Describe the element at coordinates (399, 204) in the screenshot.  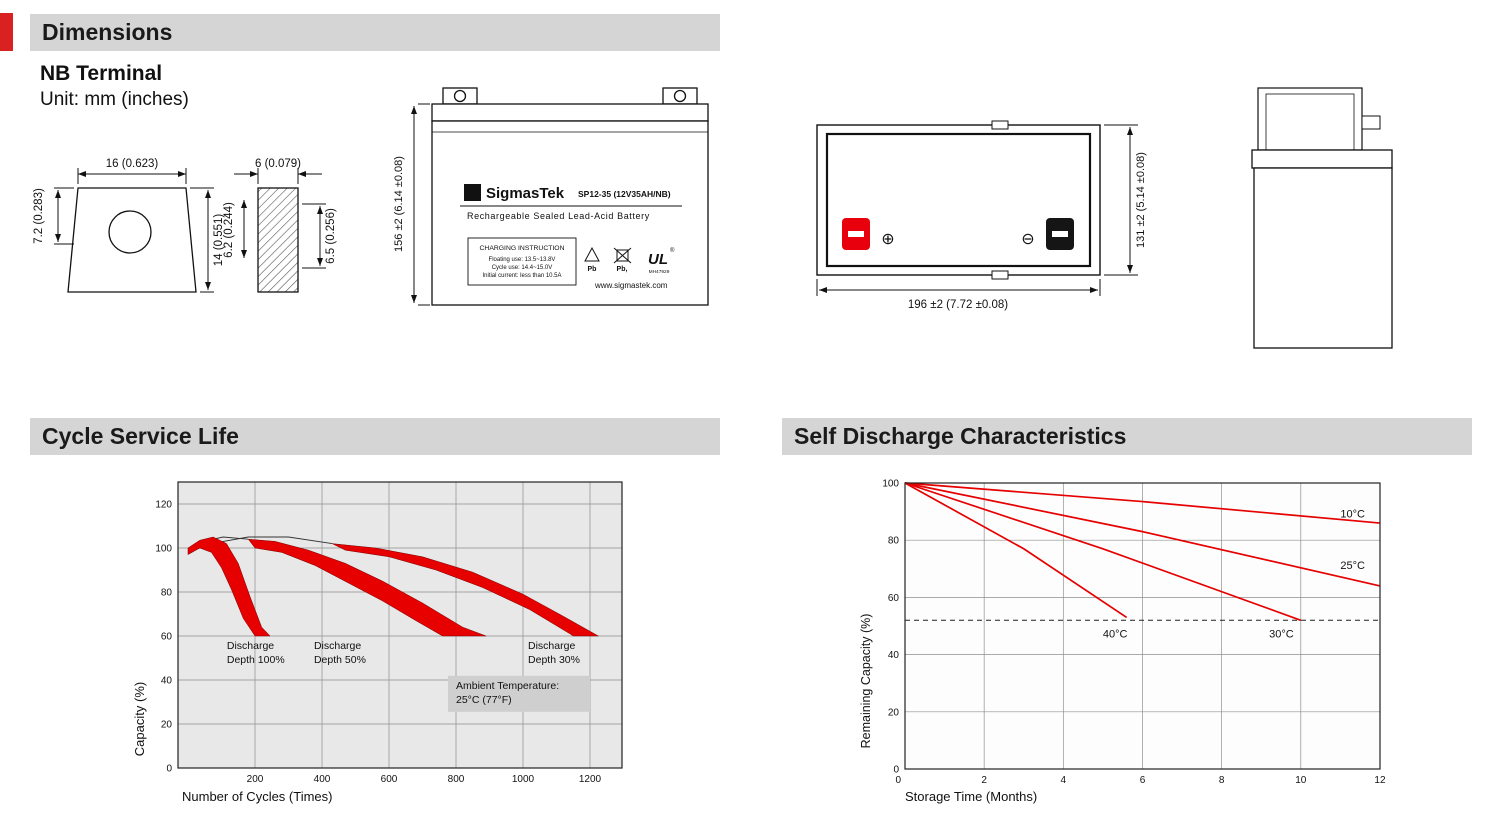
I see `front-height-dim: 156 ±2 (6.14 ±0.08)` at that location.